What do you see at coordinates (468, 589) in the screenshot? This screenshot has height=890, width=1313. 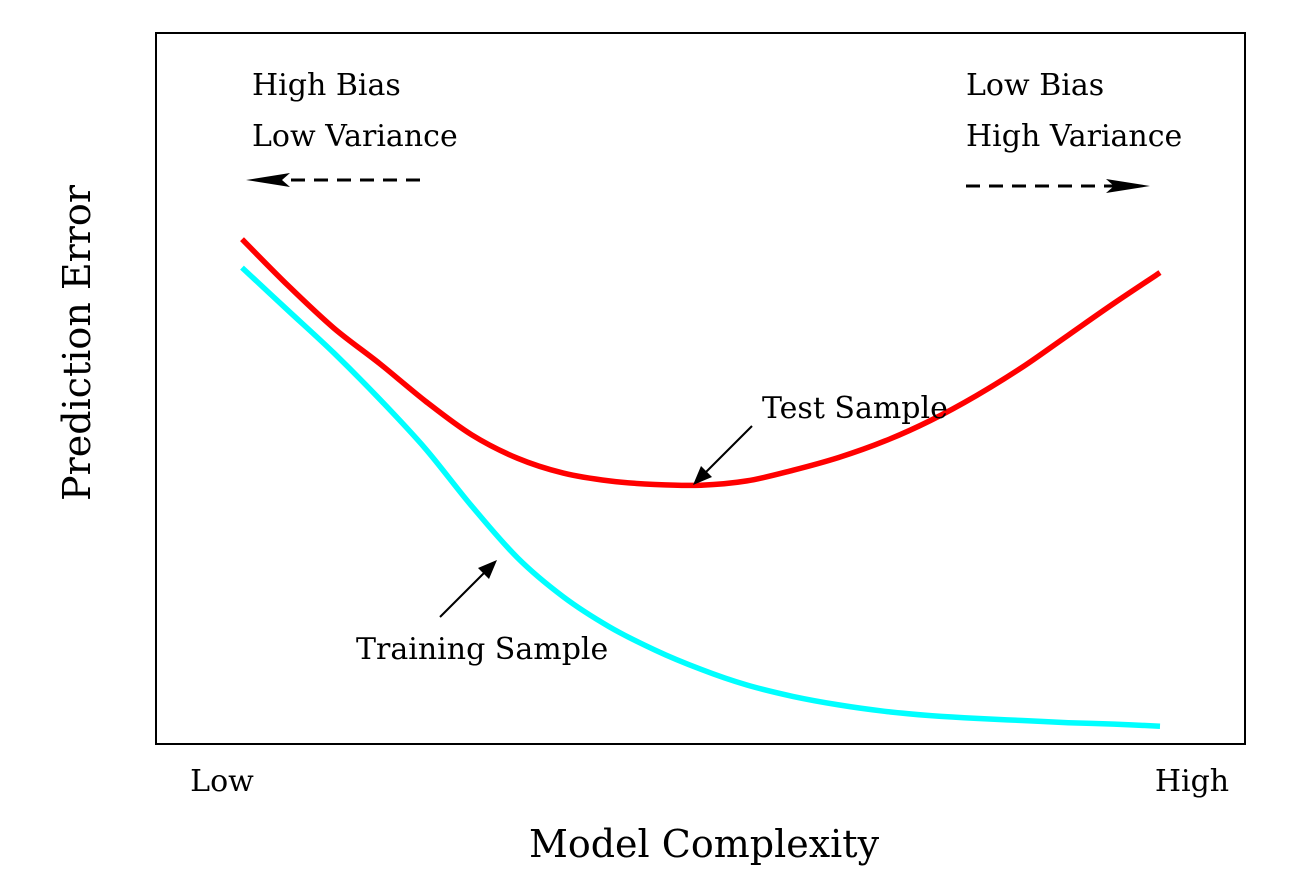 I see `training-pointer-arrow-icon` at bounding box center [468, 589].